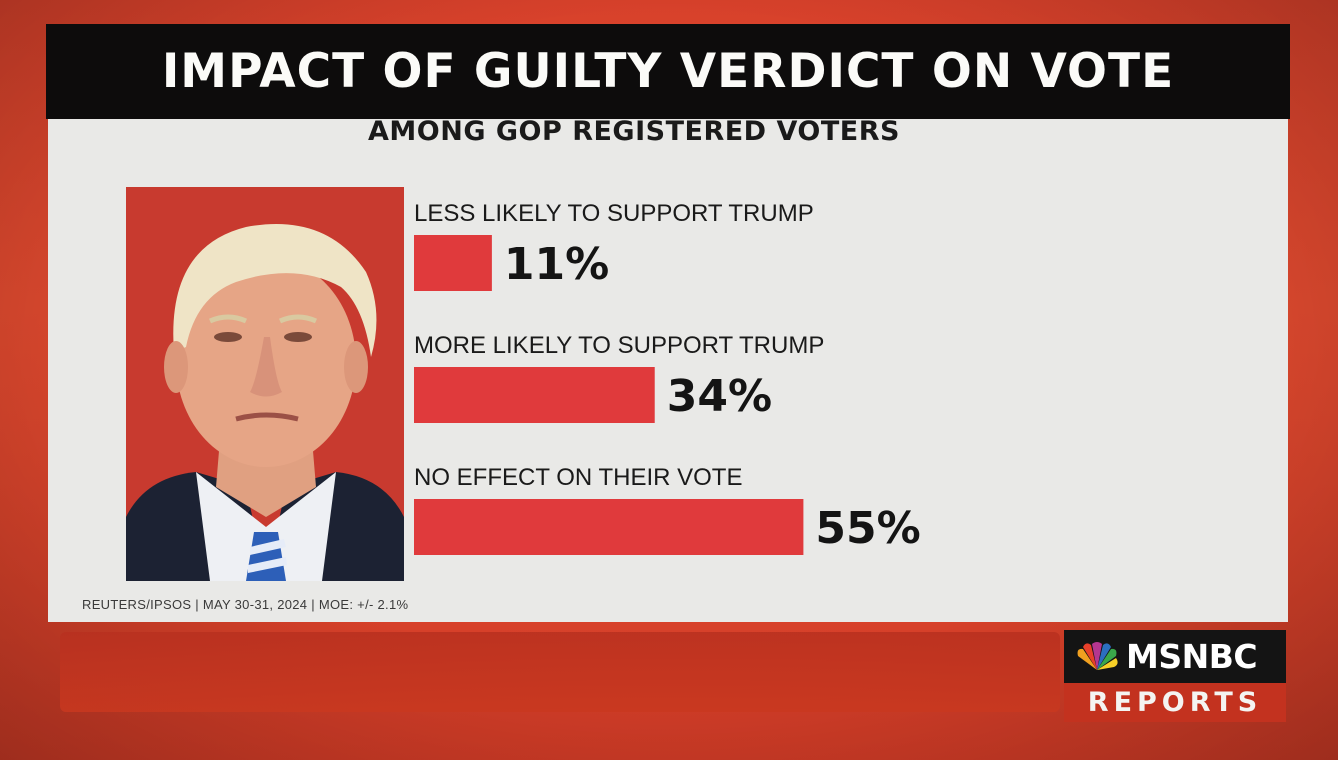 Image resolution: width=1338 pixels, height=760 pixels. I want to click on value-label: 34%, so click(719, 396).